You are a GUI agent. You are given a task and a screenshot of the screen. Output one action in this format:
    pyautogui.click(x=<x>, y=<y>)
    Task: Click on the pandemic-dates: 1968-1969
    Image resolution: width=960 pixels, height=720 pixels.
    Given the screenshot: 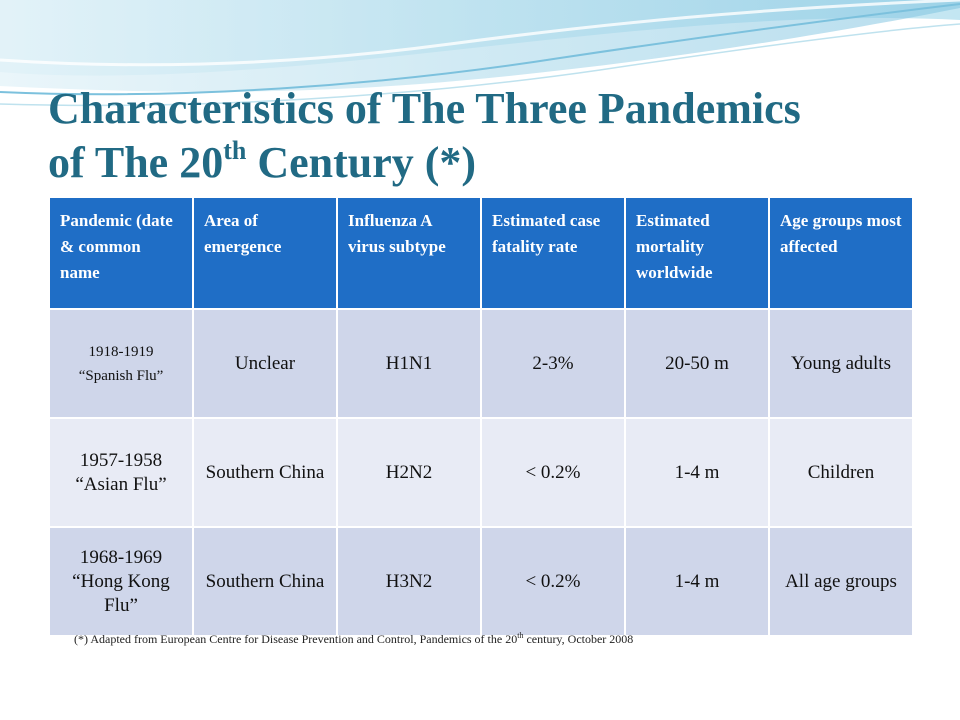 What is the action you would take?
    pyautogui.click(x=121, y=557)
    